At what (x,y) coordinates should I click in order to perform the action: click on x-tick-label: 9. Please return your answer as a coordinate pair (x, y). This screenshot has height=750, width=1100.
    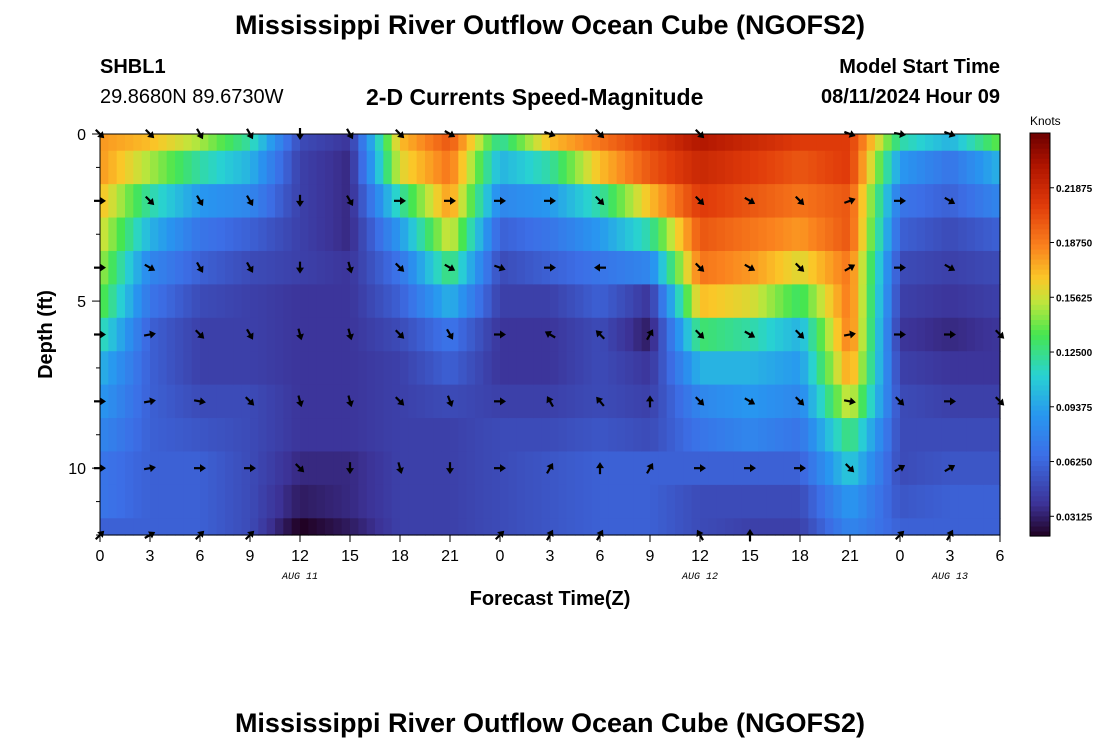
    Looking at the image, I should click on (250, 556).